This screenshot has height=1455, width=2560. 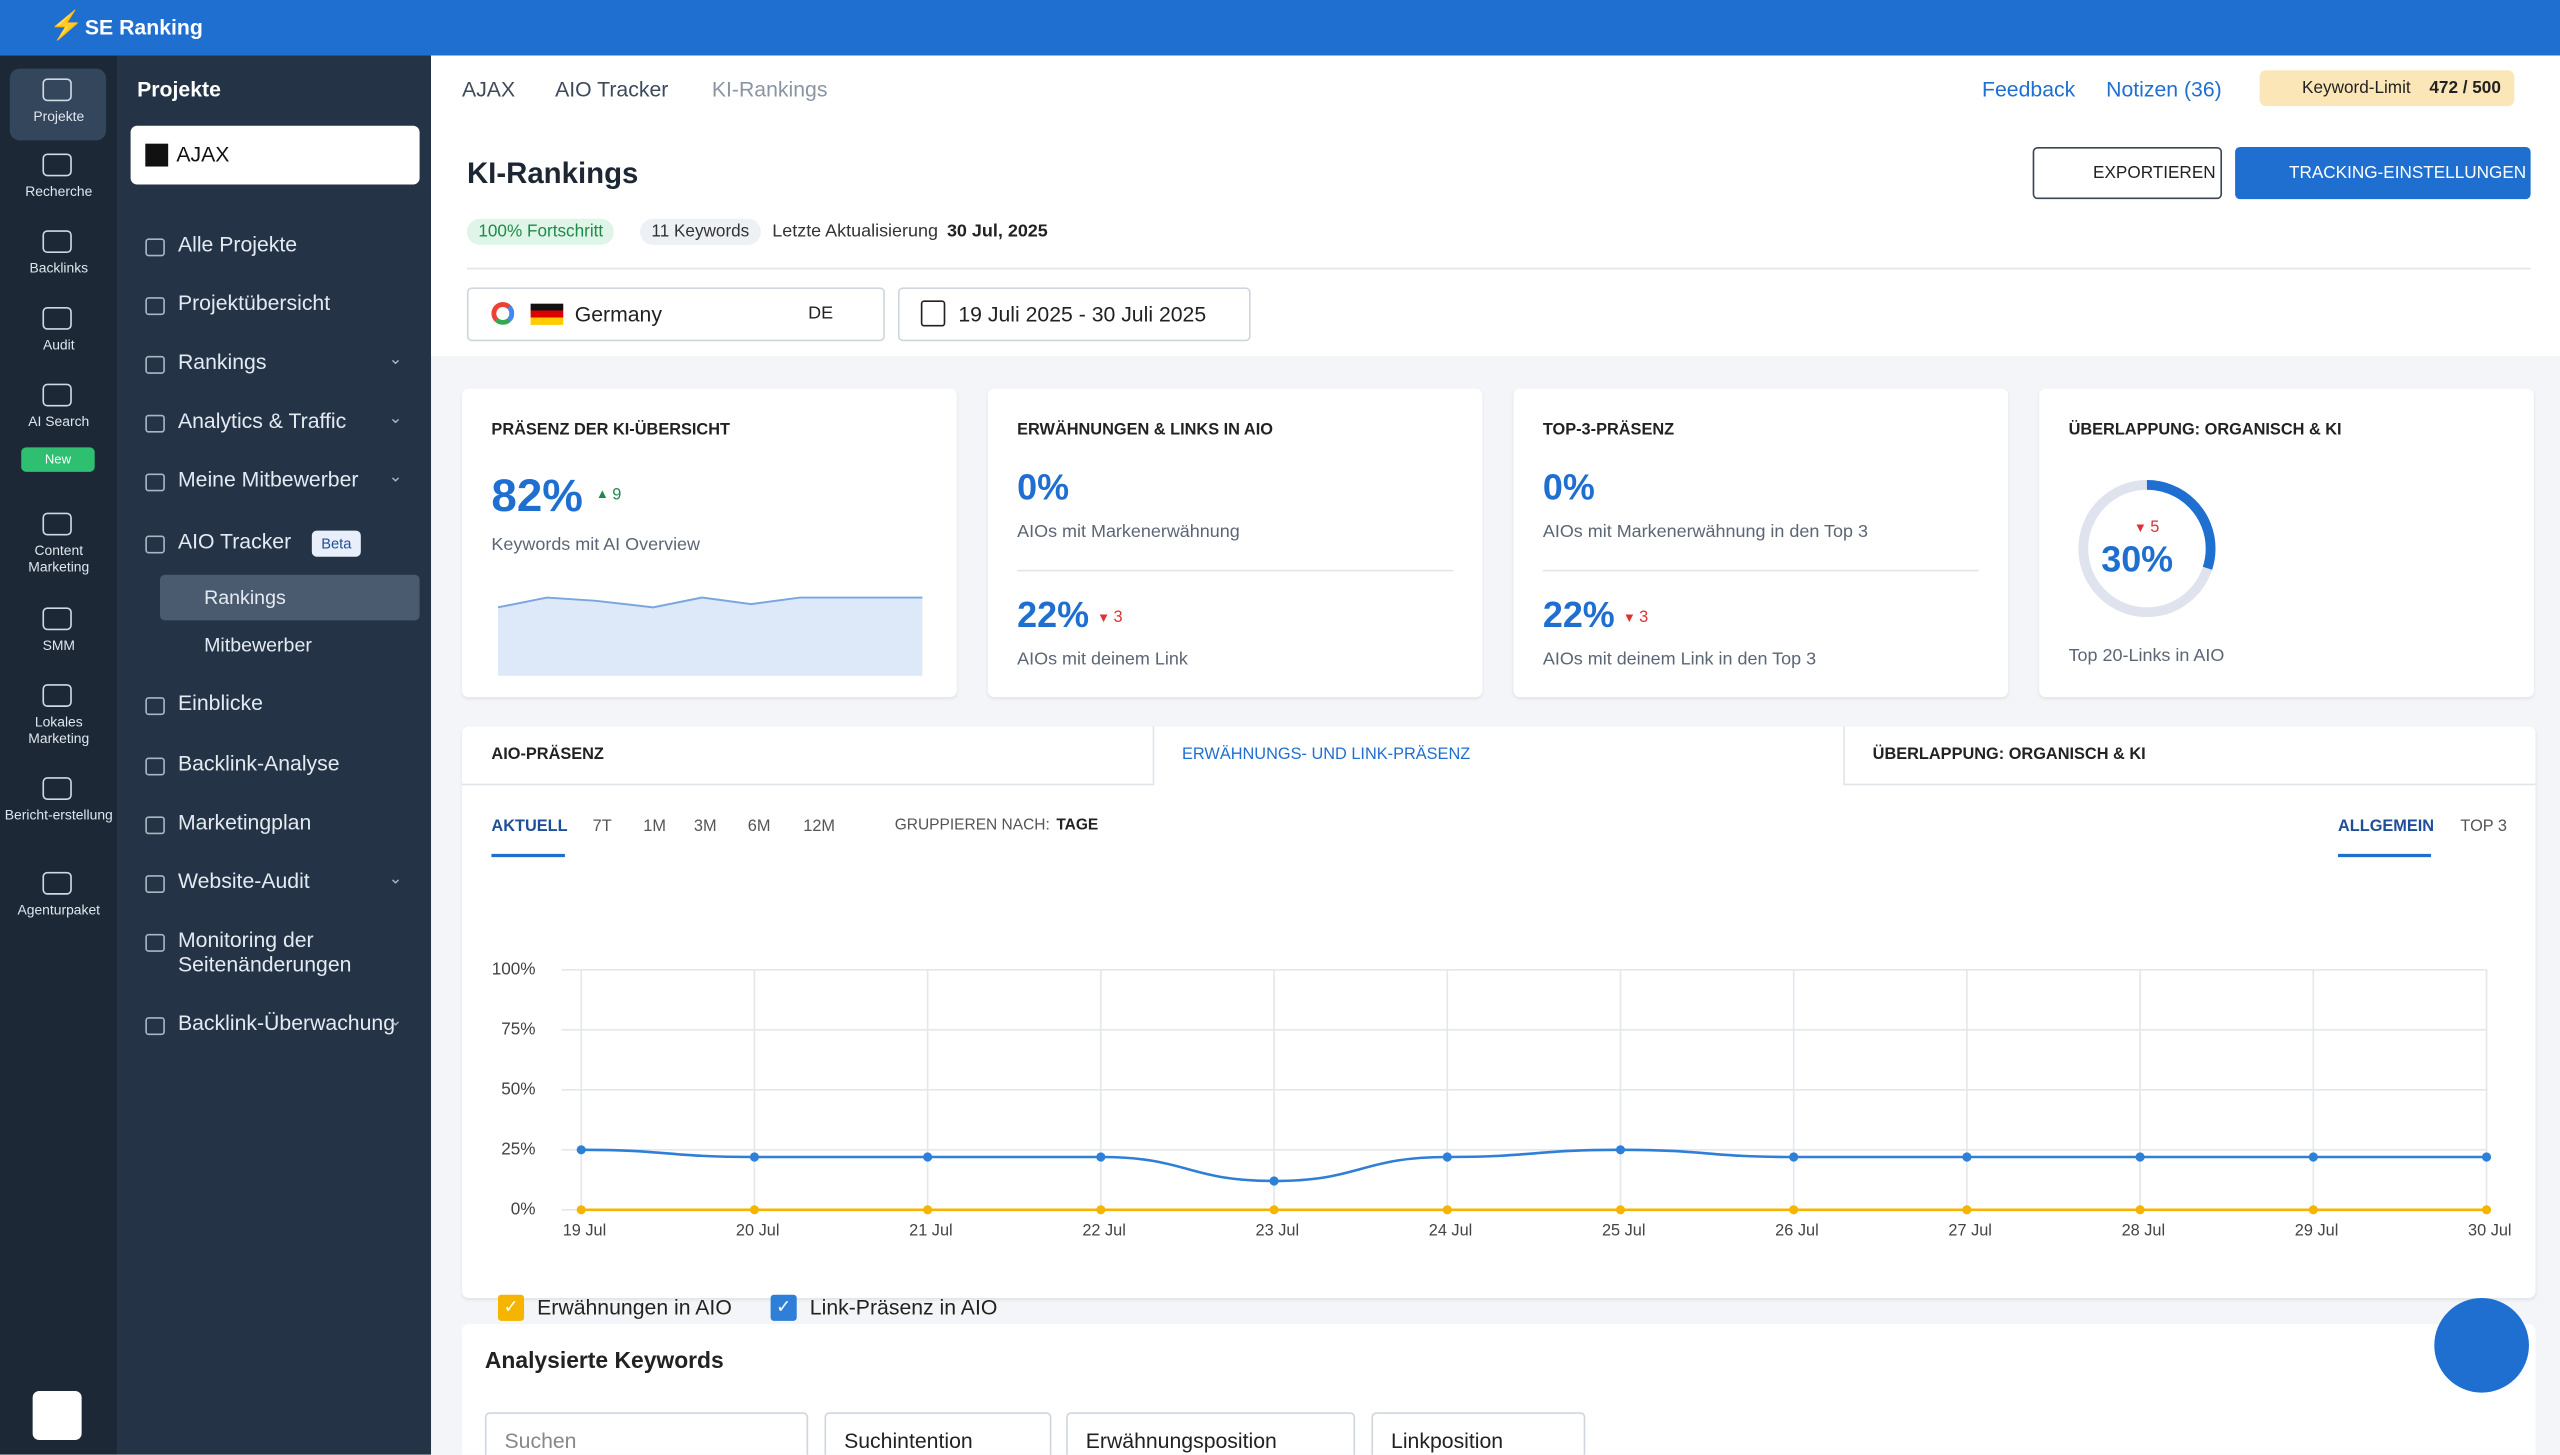 I want to click on x-tick-label: 26 Jul, so click(x=1797, y=1230).